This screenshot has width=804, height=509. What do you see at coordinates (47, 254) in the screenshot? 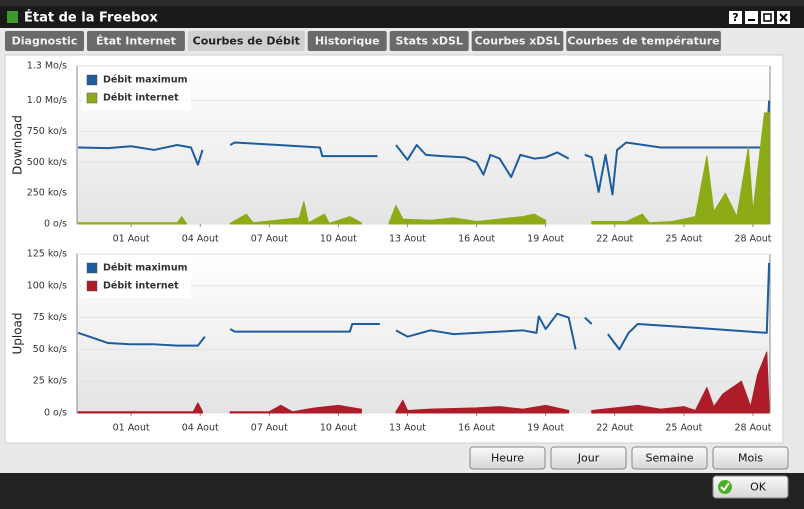
I see `y-tick-label: 125 ko/s` at bounding box center [47, 254].